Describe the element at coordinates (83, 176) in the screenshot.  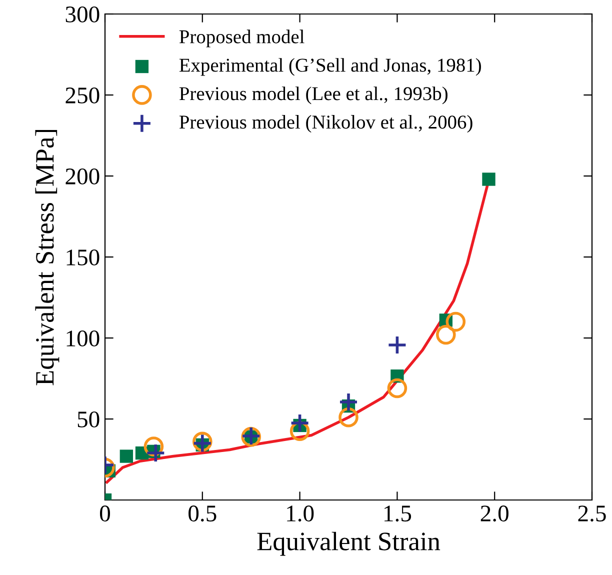
I see `y-tick-label: 200` at that location.